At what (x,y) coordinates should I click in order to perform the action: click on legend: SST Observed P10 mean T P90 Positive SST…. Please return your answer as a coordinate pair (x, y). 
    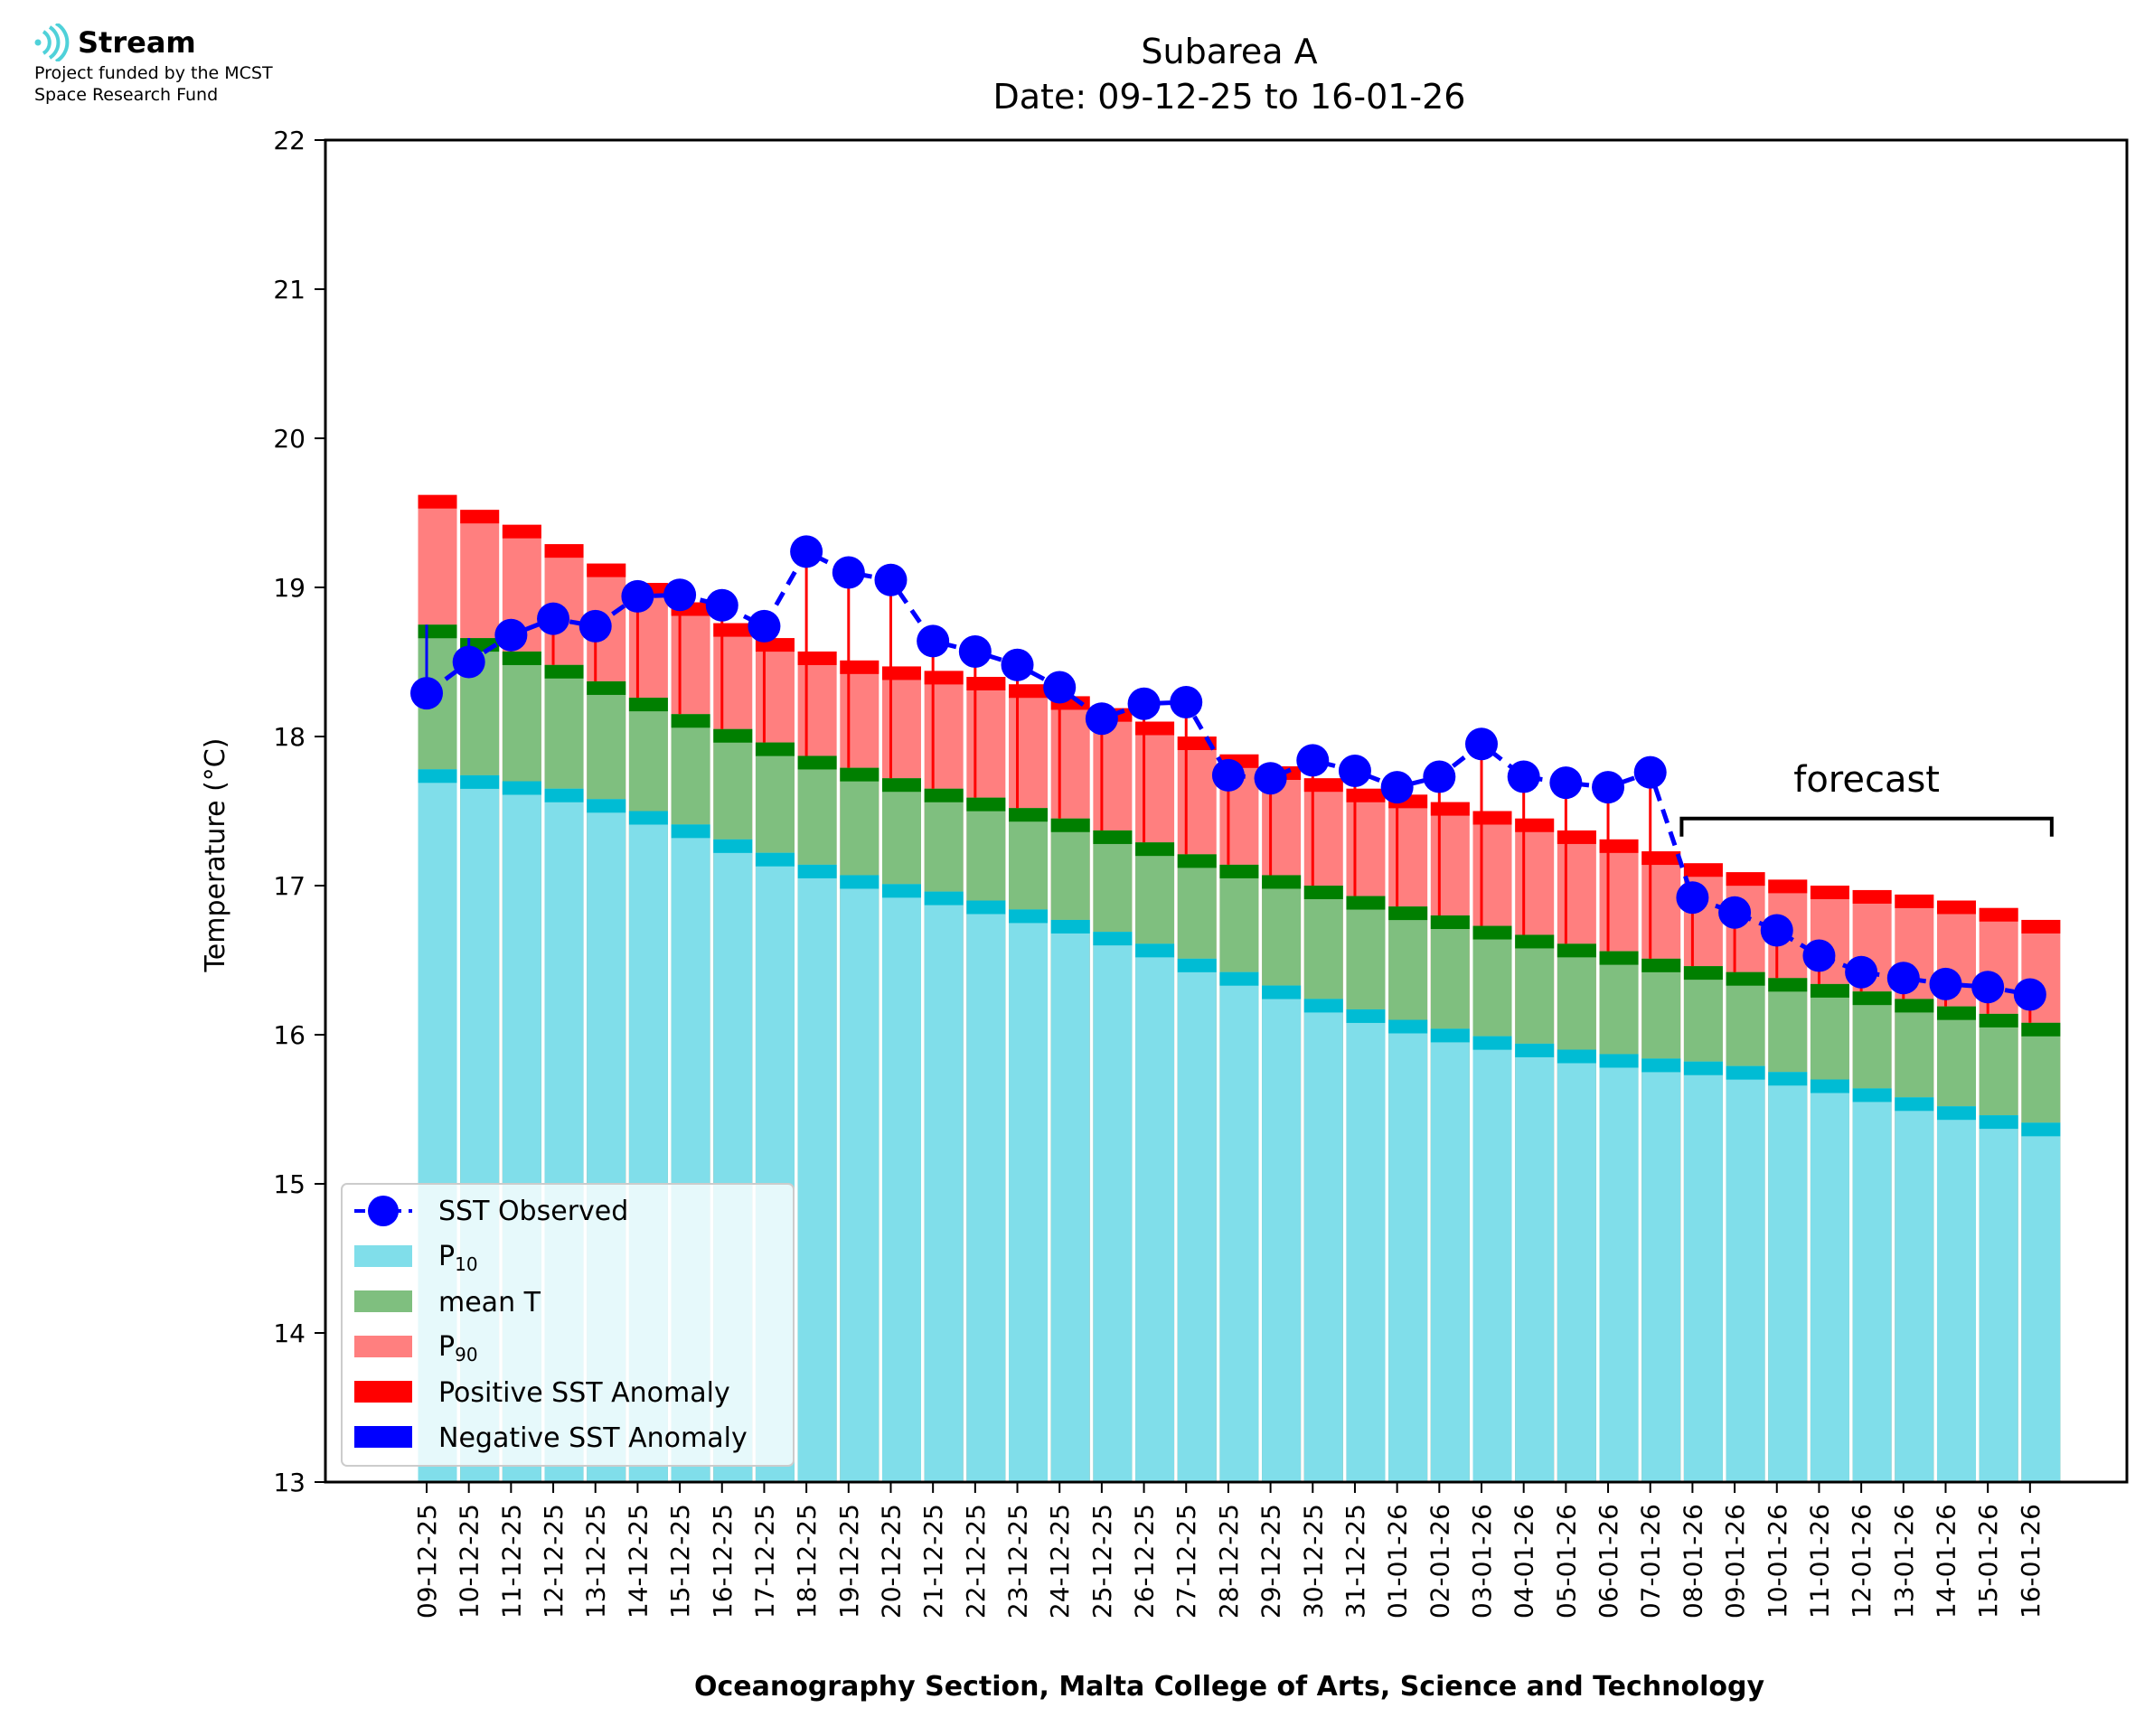
    Looking at the image, I should click on (568, 1325).